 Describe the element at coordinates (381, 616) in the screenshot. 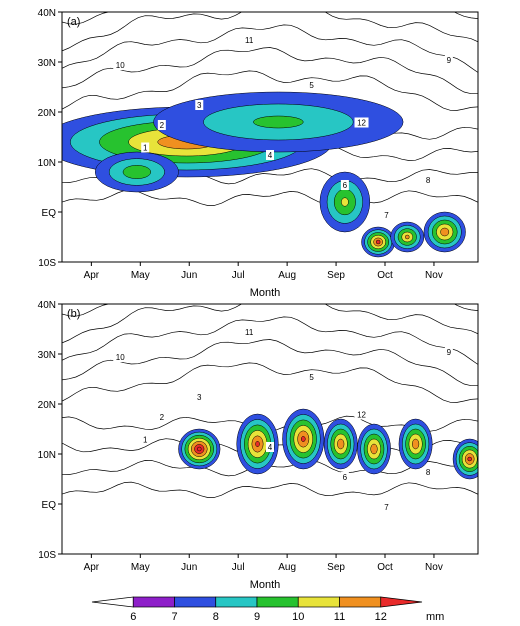

I see `colorbar-tick-label: 12` at that location.